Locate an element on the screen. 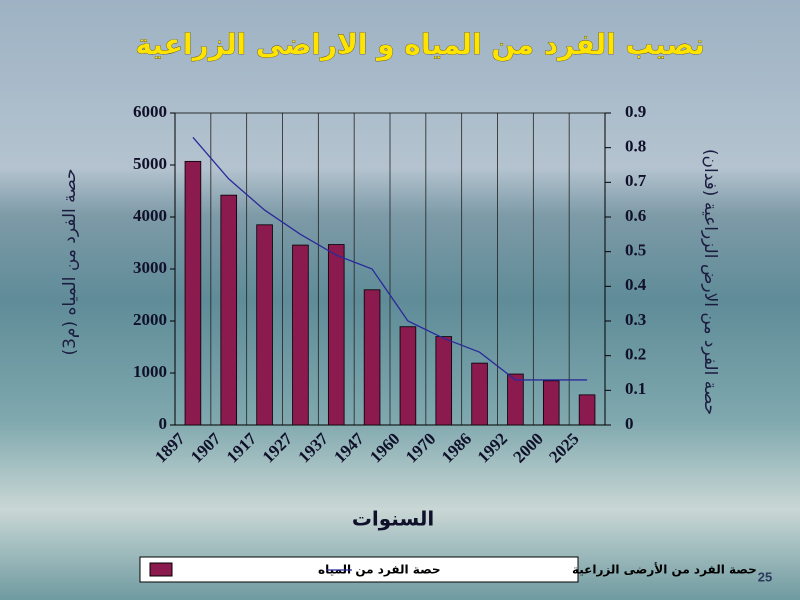 The width and height of the screenshot is (800, 600). y2-tick-label: 0.3 is located at coordinates (635, 319).